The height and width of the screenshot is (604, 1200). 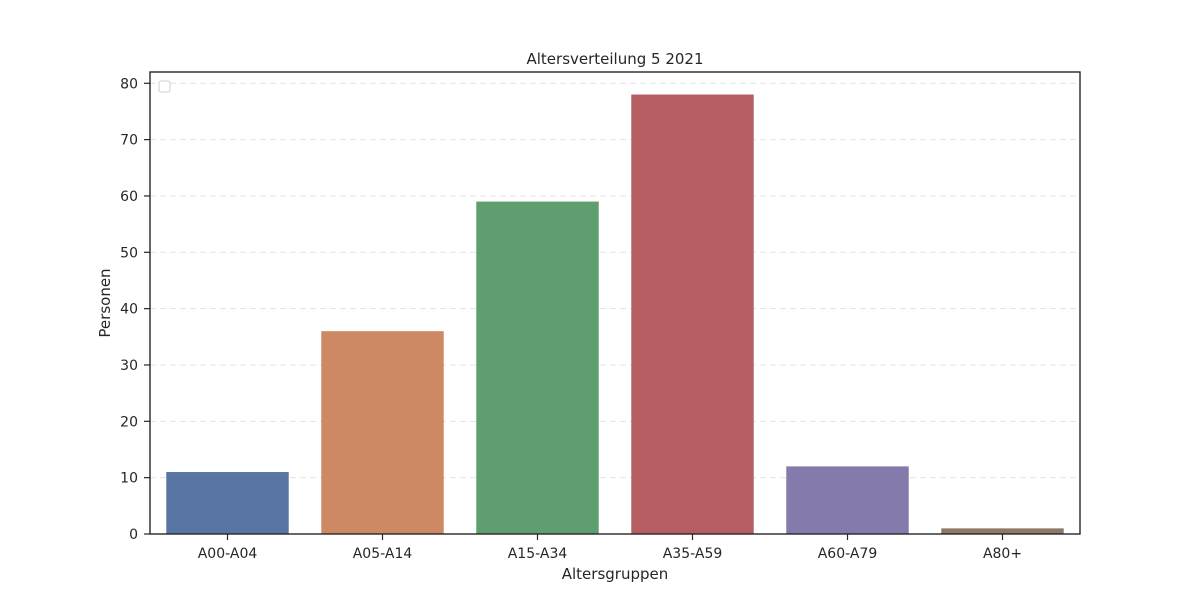 What do you see at coordinates (383, 554) in the screenshot?
I see `x-tick-label: A05-A14` at bounding box center [383, 554].